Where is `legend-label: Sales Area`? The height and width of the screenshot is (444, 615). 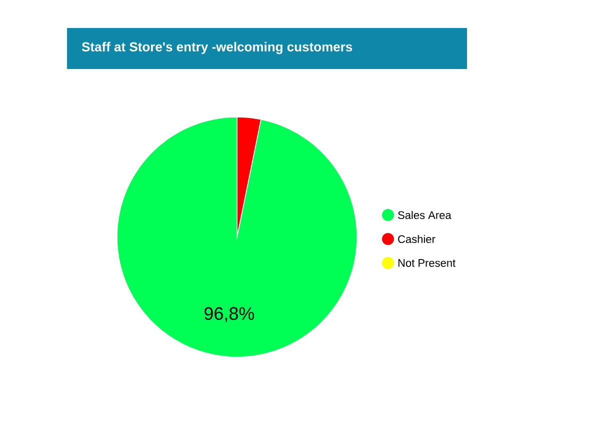
legend-label: Sales Area is located at coordinates (425, 215).